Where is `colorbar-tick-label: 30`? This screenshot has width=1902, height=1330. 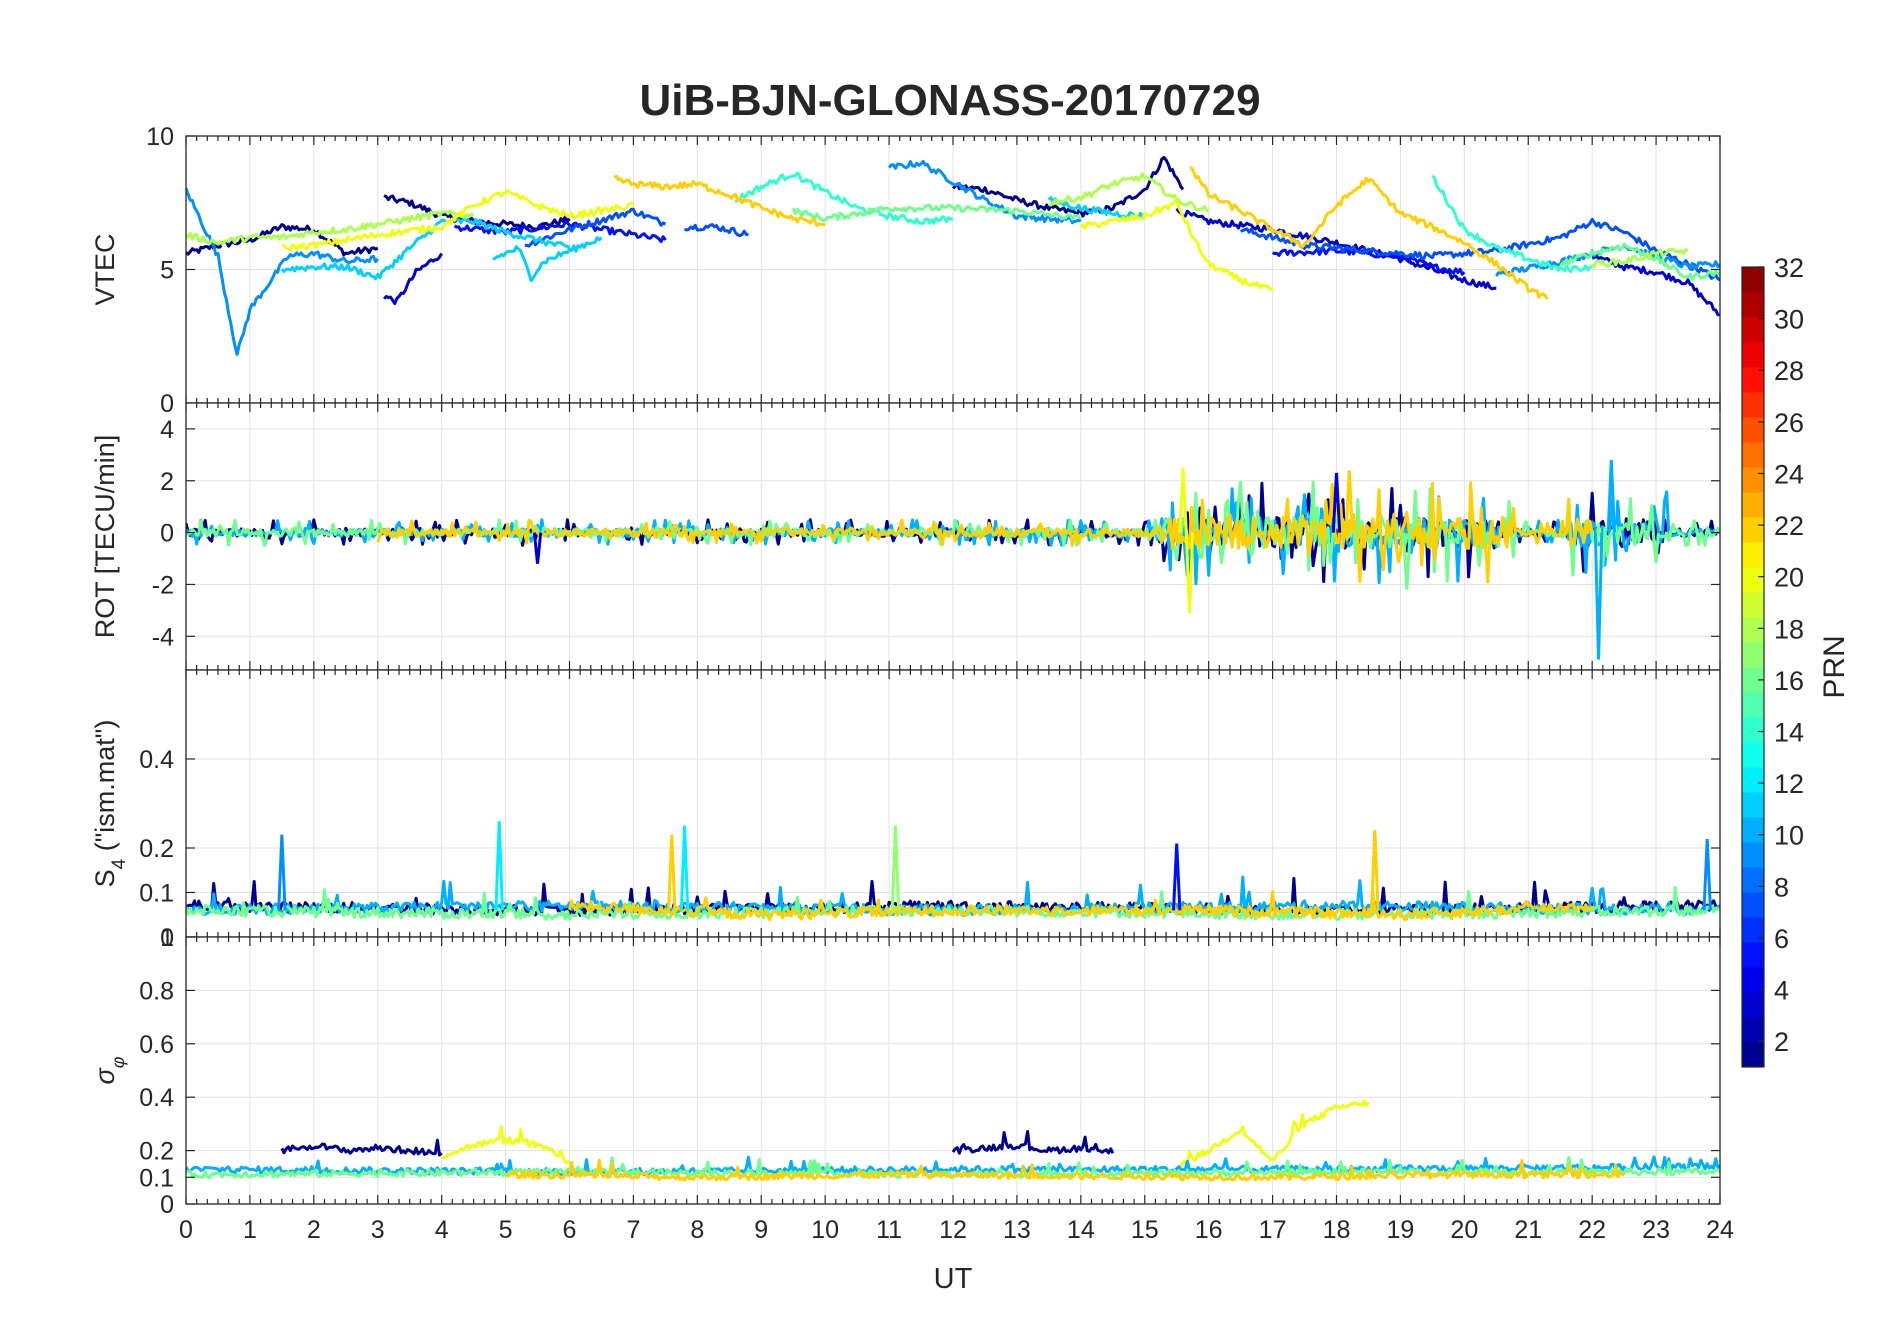
colorbar-tick-label: 30 is located at coordinates (1789, 320).